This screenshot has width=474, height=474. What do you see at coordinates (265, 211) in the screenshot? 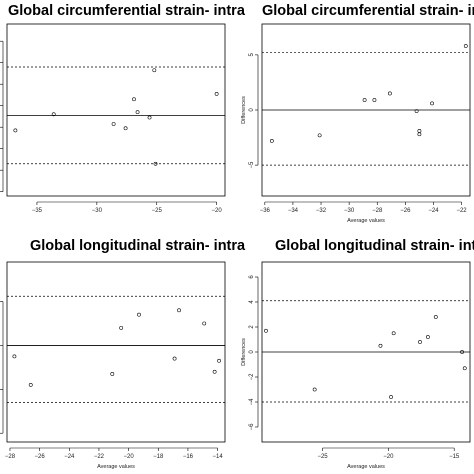
I see `x-tick-label: −36` at bounding box center [265, 211].